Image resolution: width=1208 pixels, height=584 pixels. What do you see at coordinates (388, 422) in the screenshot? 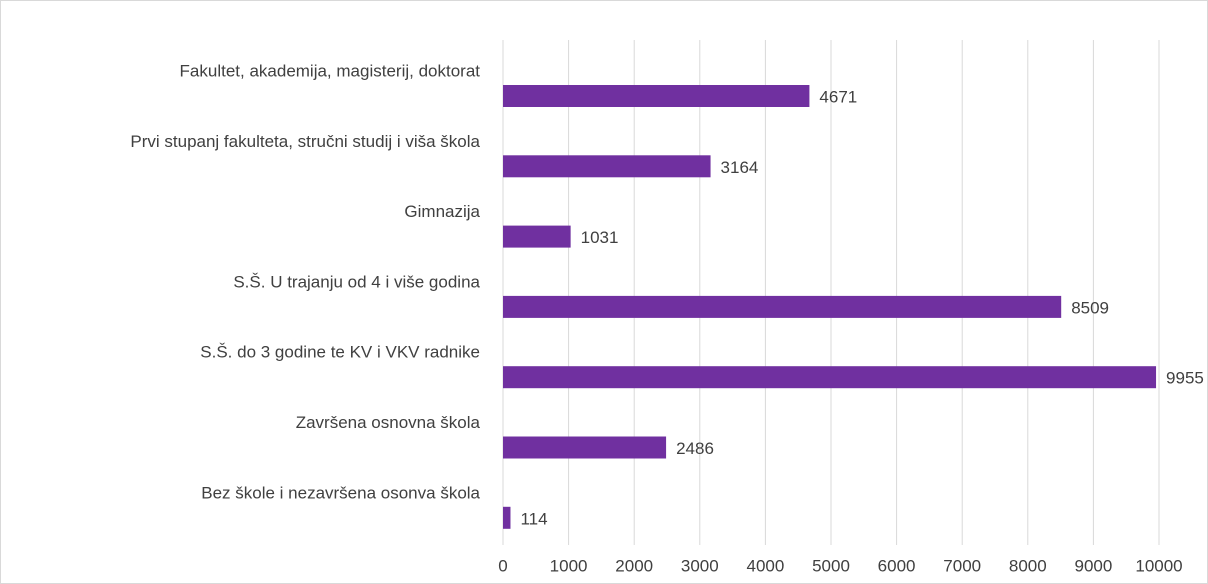
I see `category-label: Završena osnovna škola` at bounding box center [388, 422].